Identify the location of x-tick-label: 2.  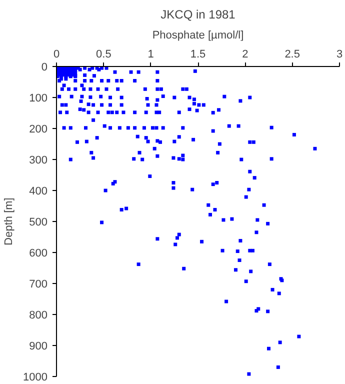
(245, 54).